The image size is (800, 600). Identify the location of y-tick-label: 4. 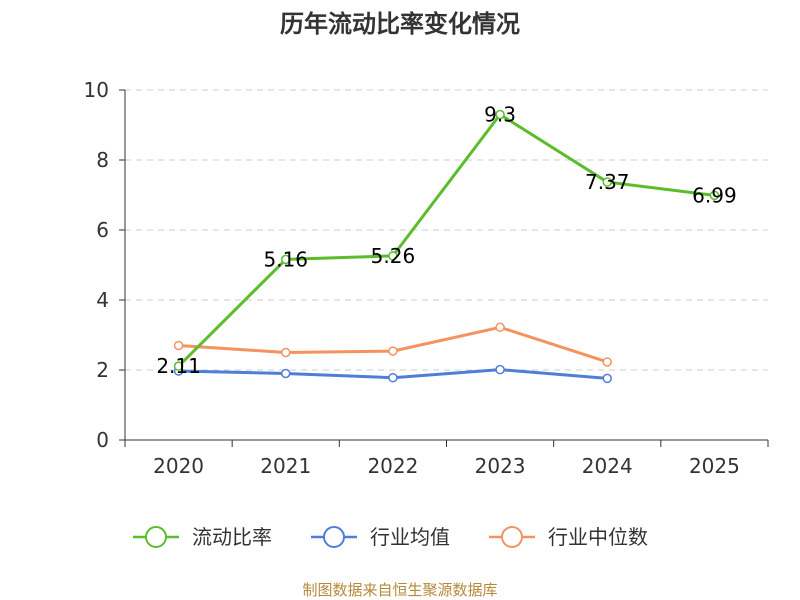
(102, 300).